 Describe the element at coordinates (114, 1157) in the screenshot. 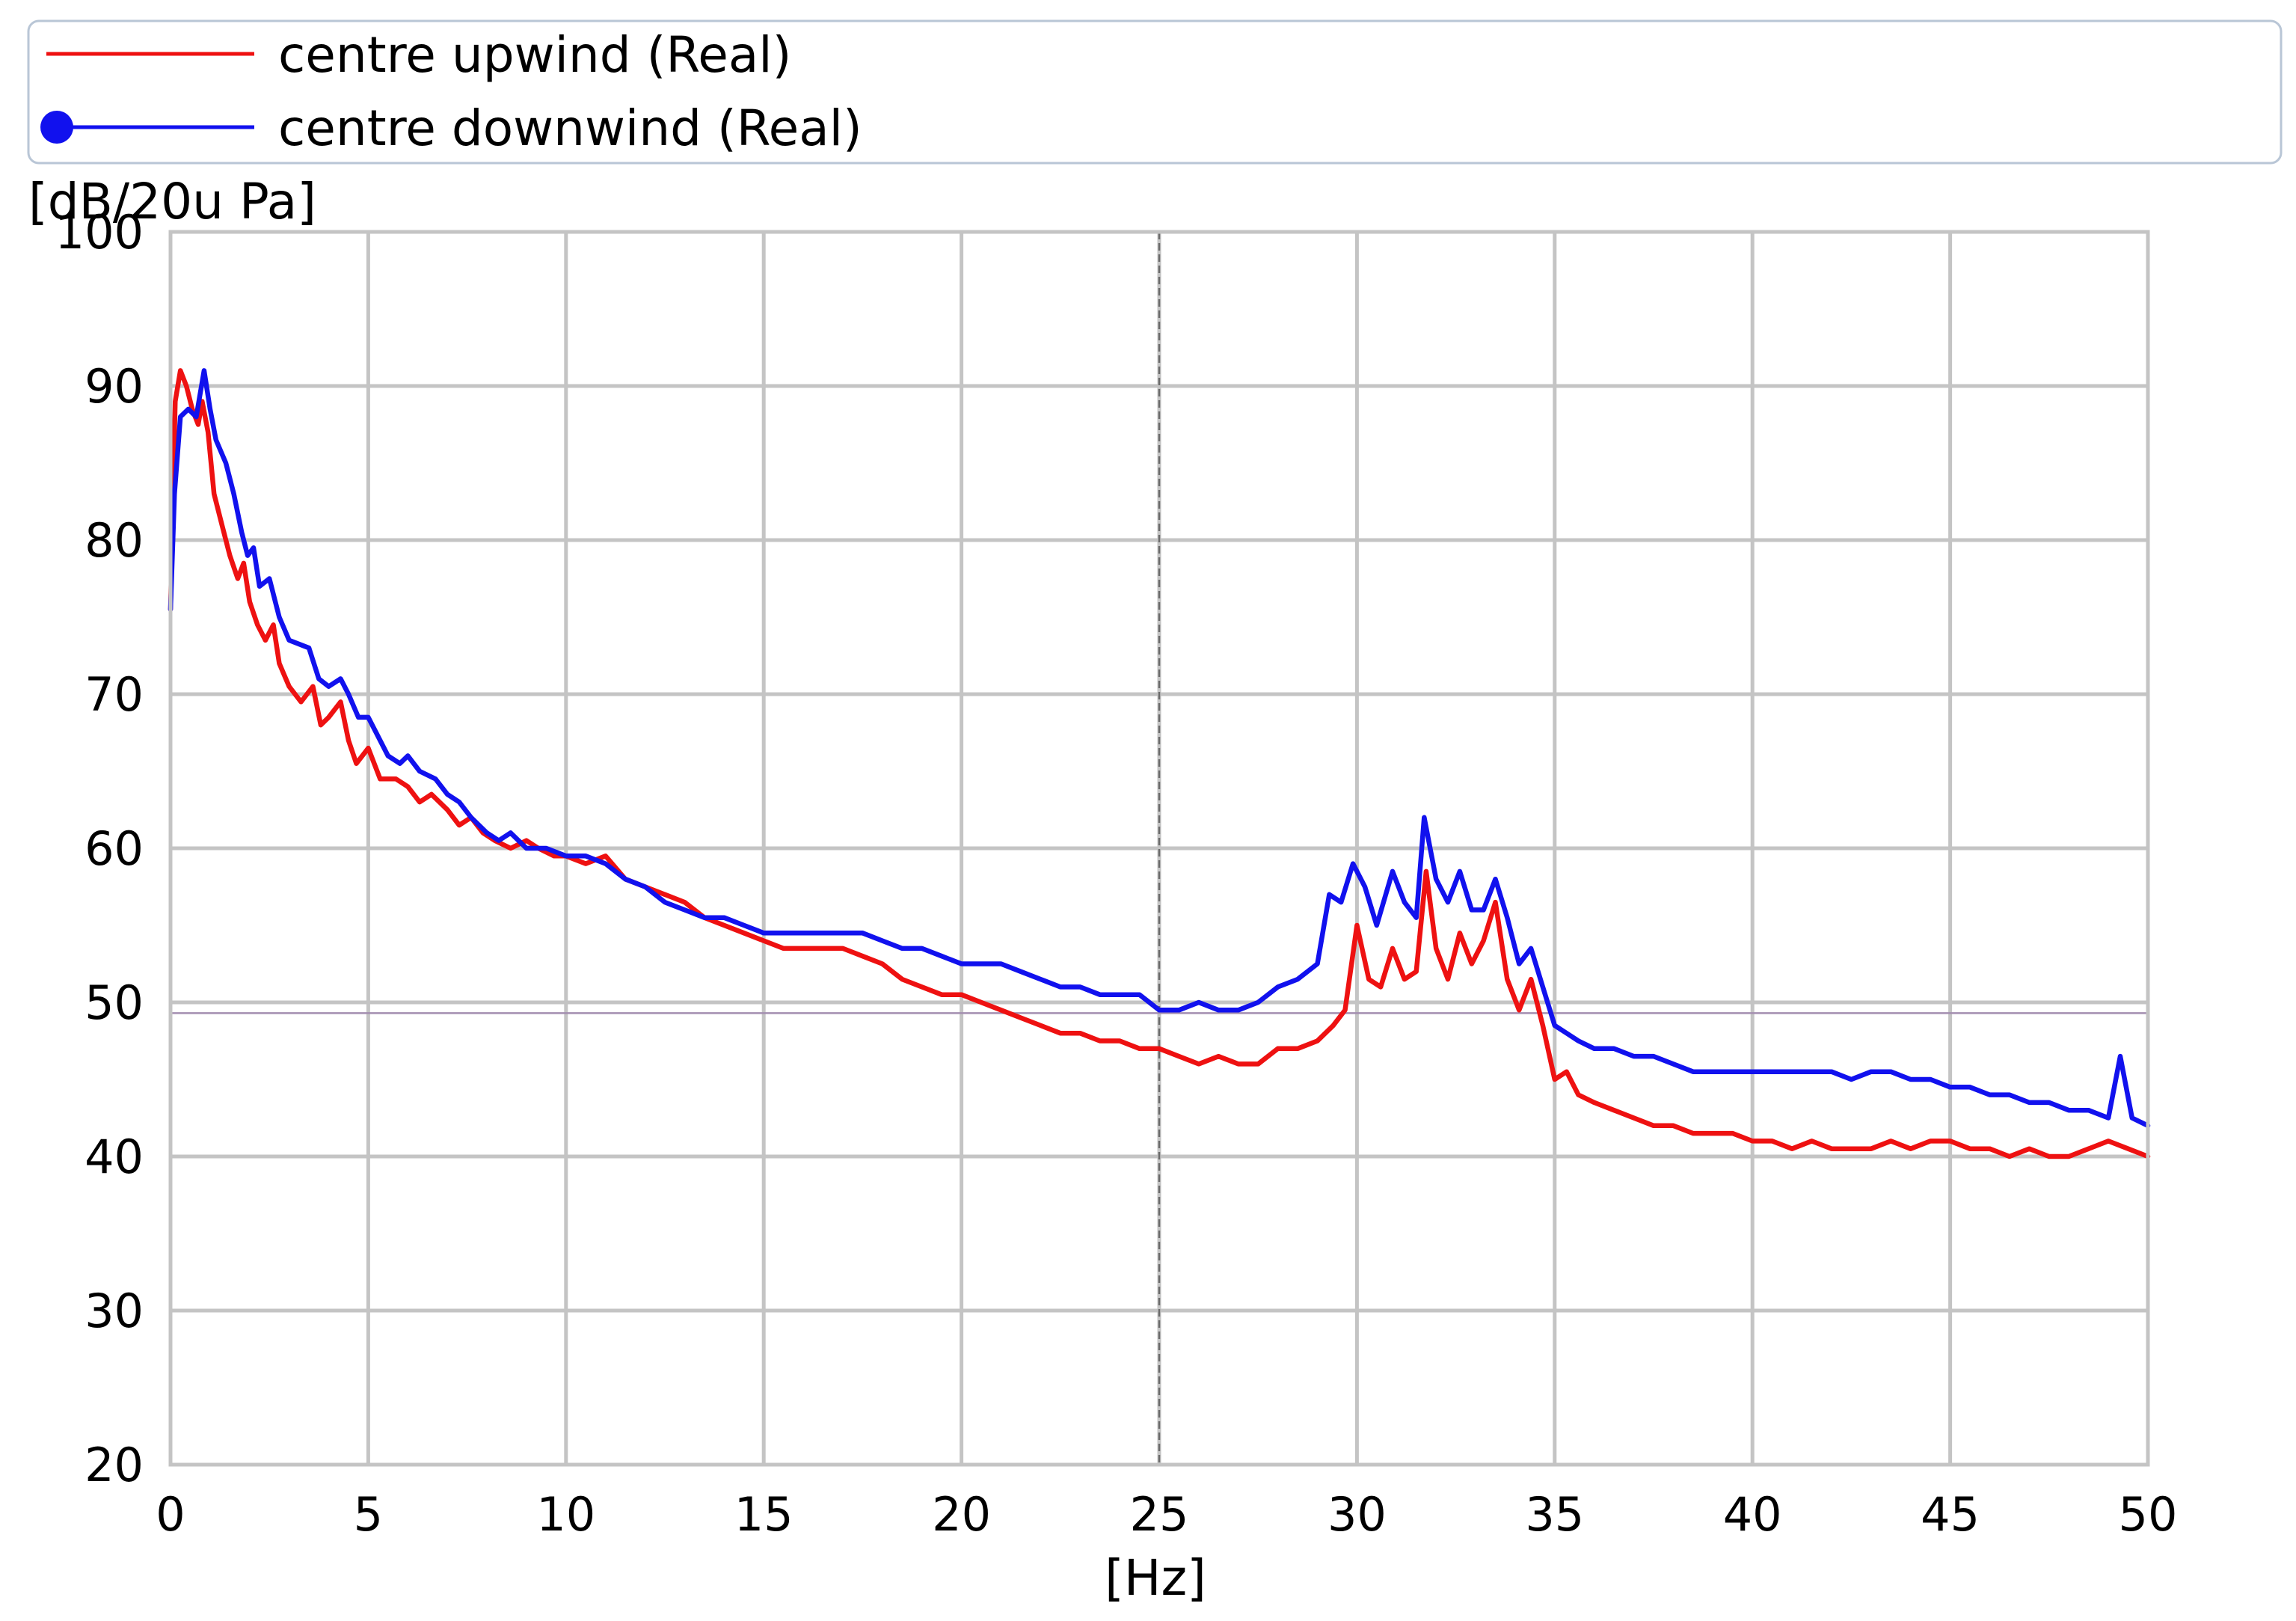

I see `y-tick-label: 40` at that location.